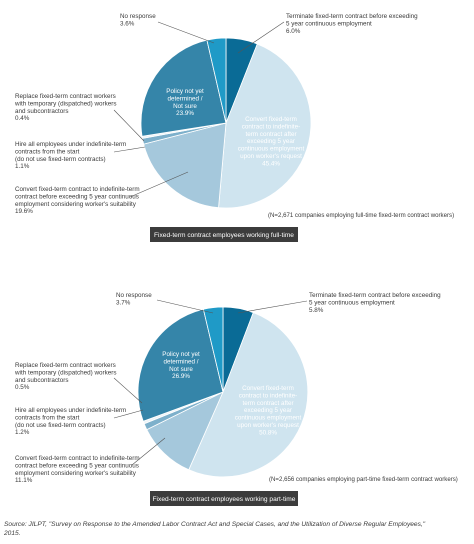 The width and height of the screenshot is (474, 544). I want to click on slice-label: Policy not yet determined / Not sure 26.9%, so click(181, 365).